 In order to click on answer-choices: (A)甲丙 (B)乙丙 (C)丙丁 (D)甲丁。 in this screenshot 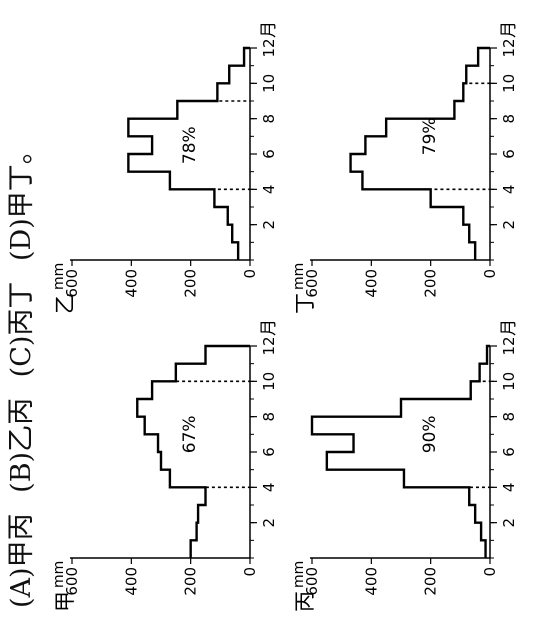, I will do `click(22, 366)`.